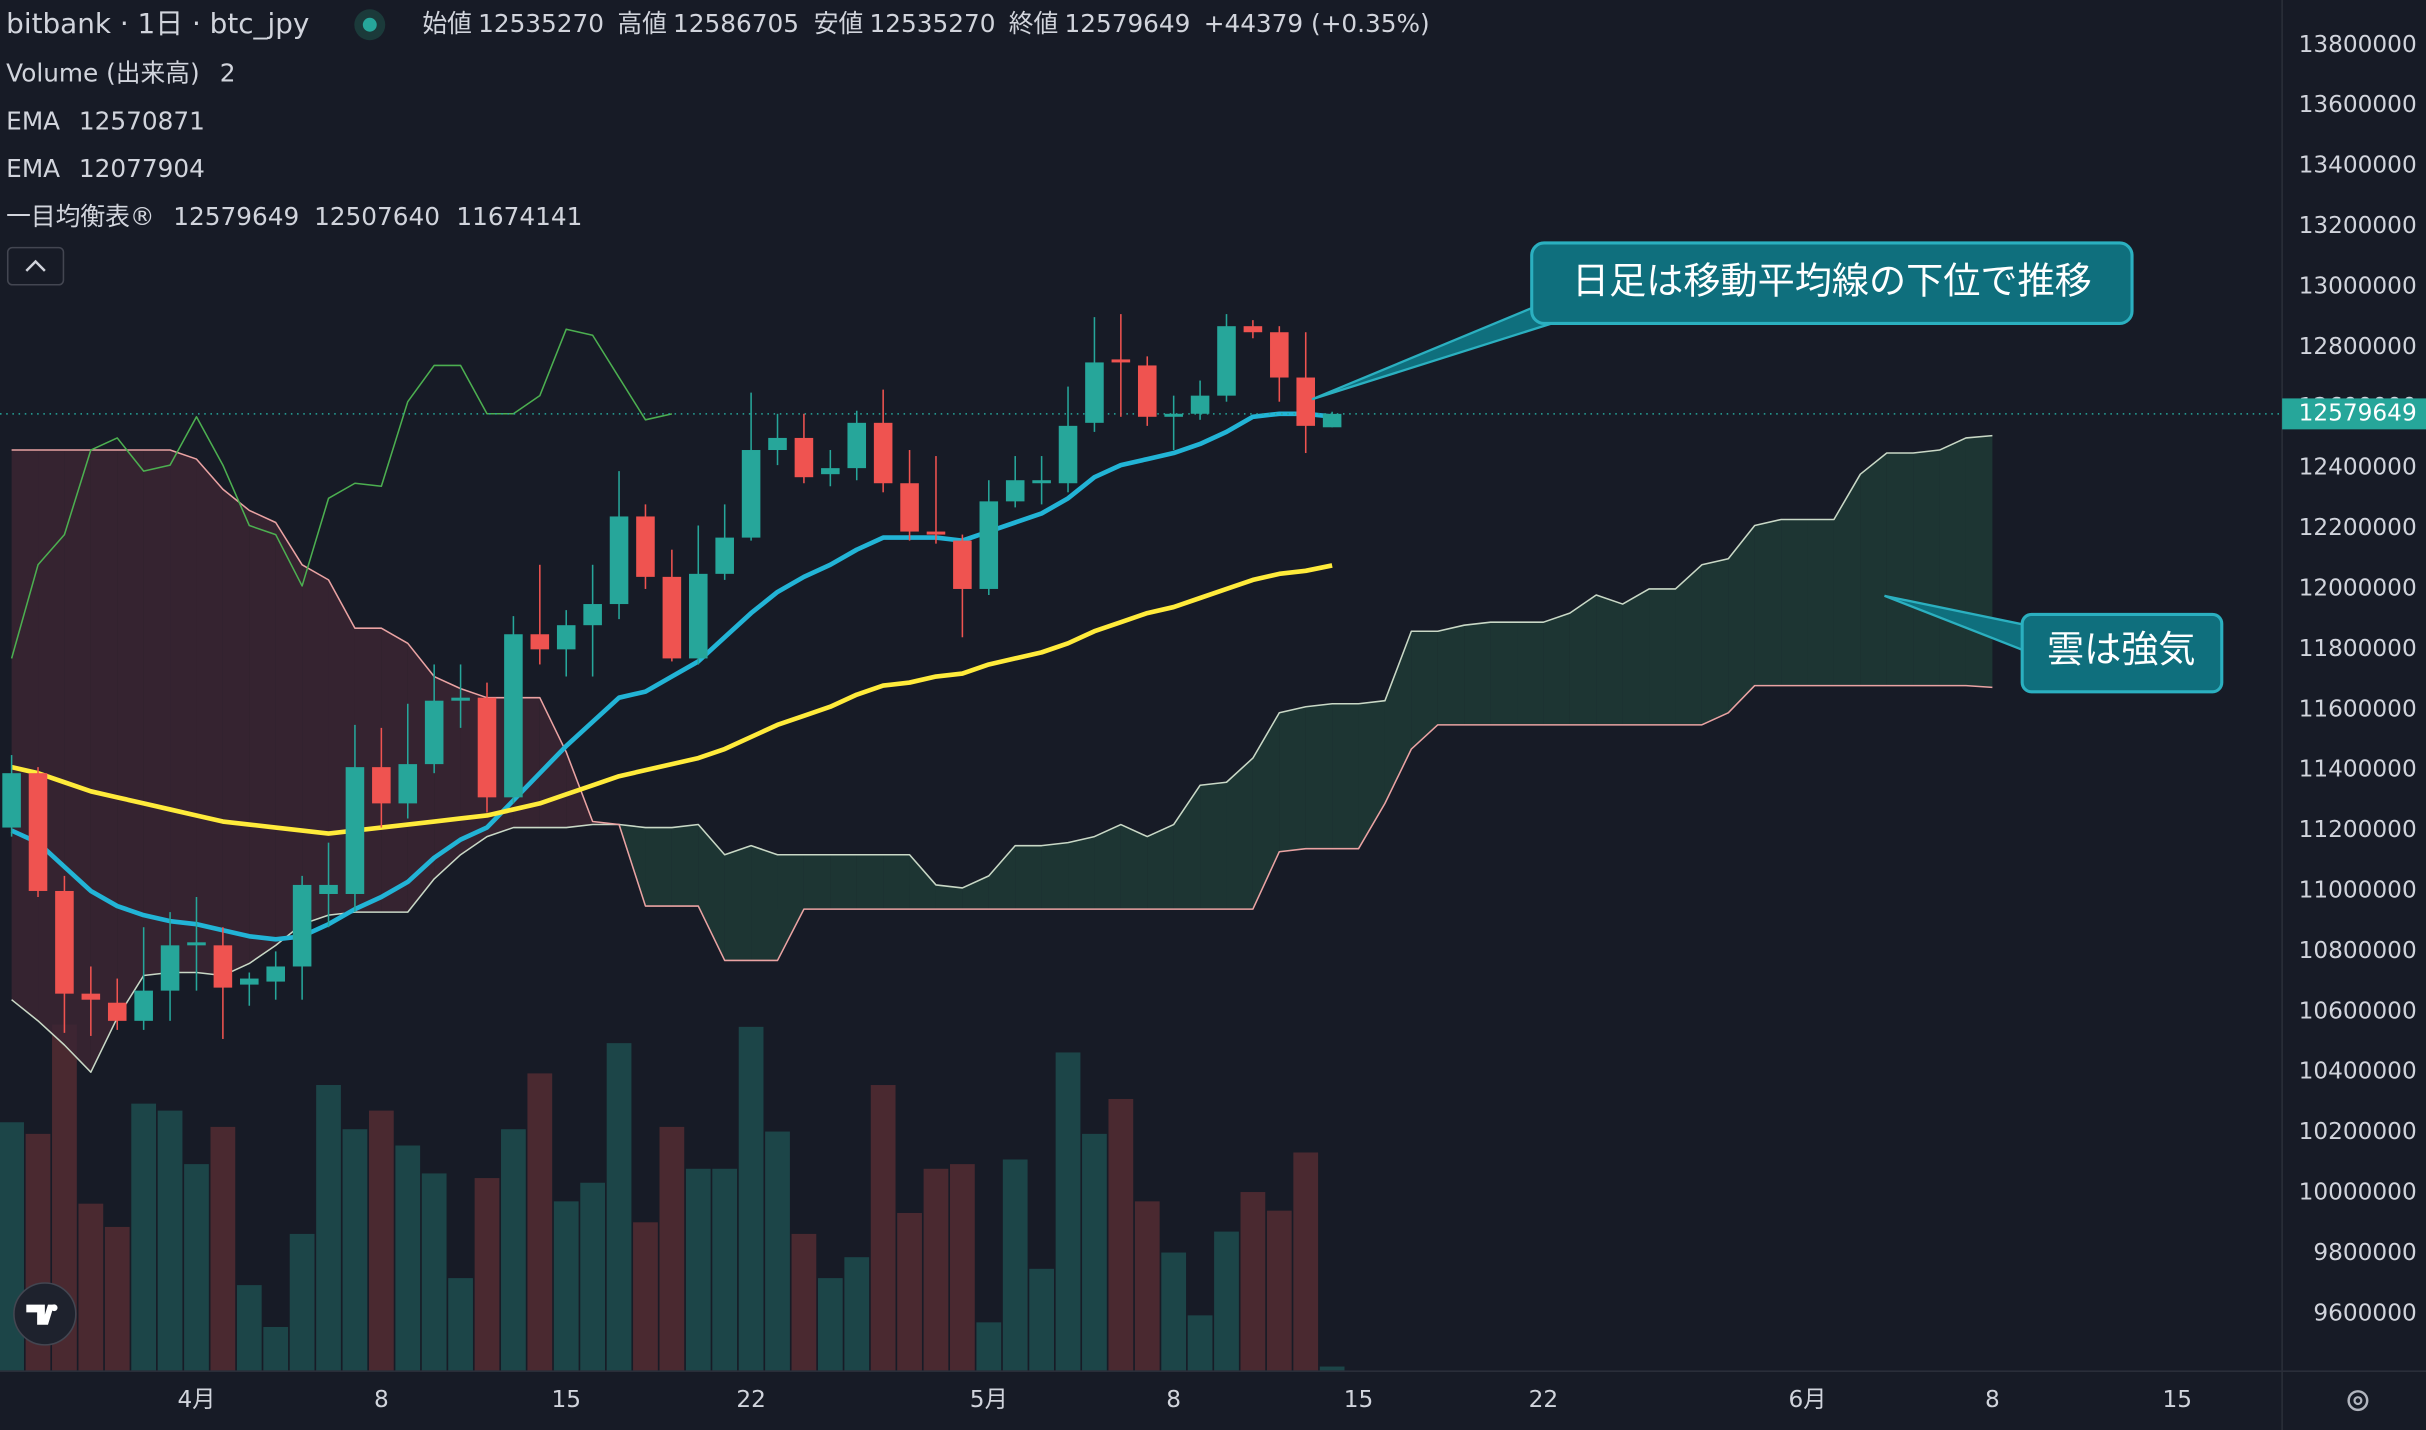 Image resolution: width=2426 pixels, height=1430 pixels. I want to click on indicator-value: 2, so click(228, 72).